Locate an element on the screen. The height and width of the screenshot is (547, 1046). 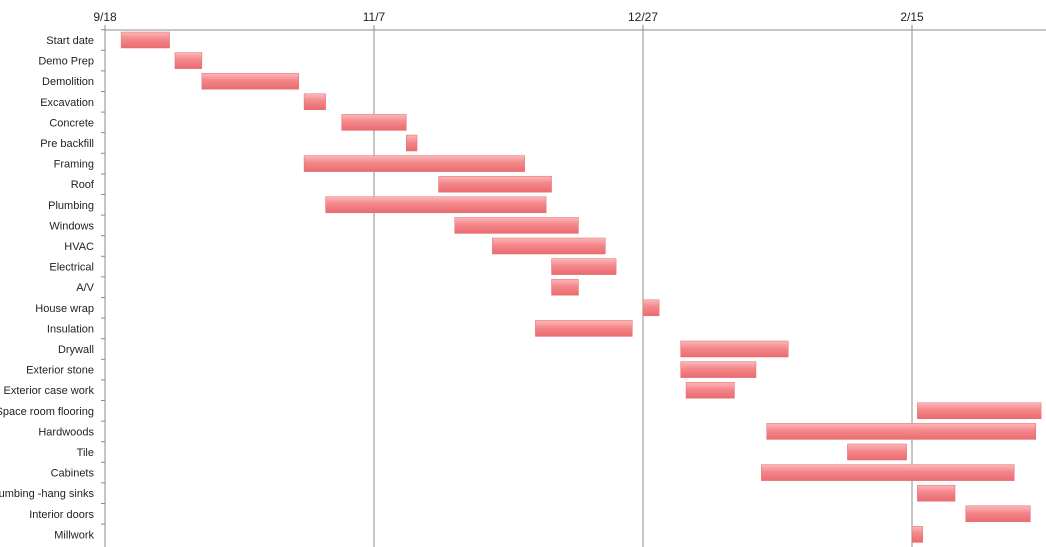
task-label: Tile is located at coordinates (85, 453).